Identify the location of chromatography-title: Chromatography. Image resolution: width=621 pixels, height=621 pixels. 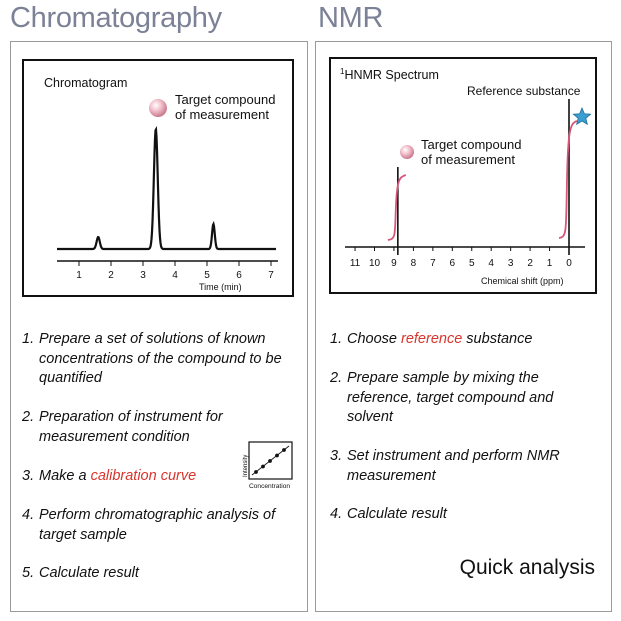
(116, 18).